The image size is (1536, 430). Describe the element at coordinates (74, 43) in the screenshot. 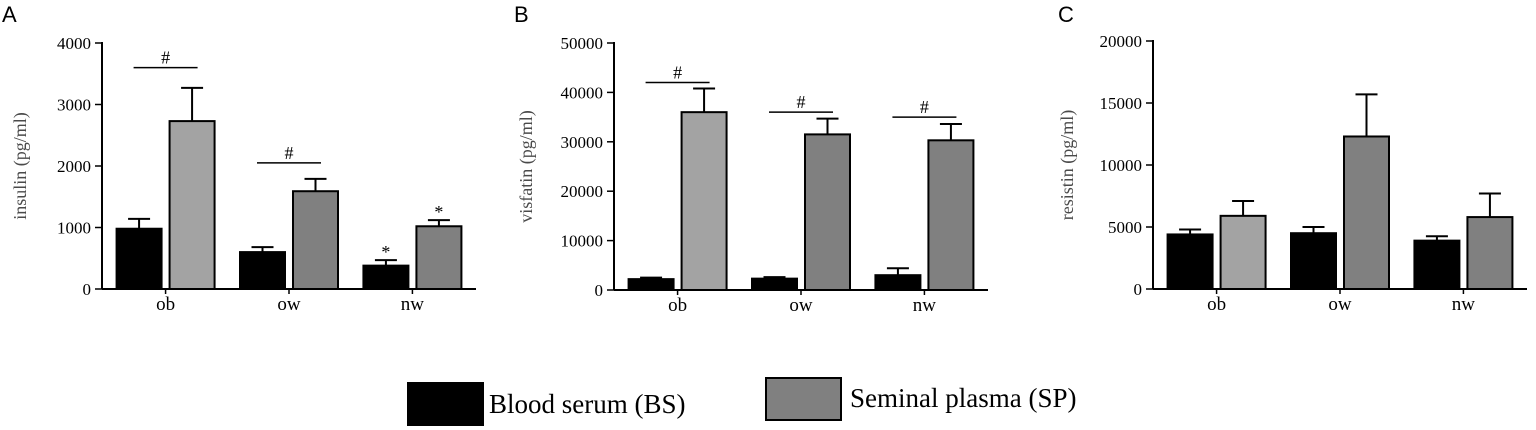

I see `y-tick-label: 4000` at that location.